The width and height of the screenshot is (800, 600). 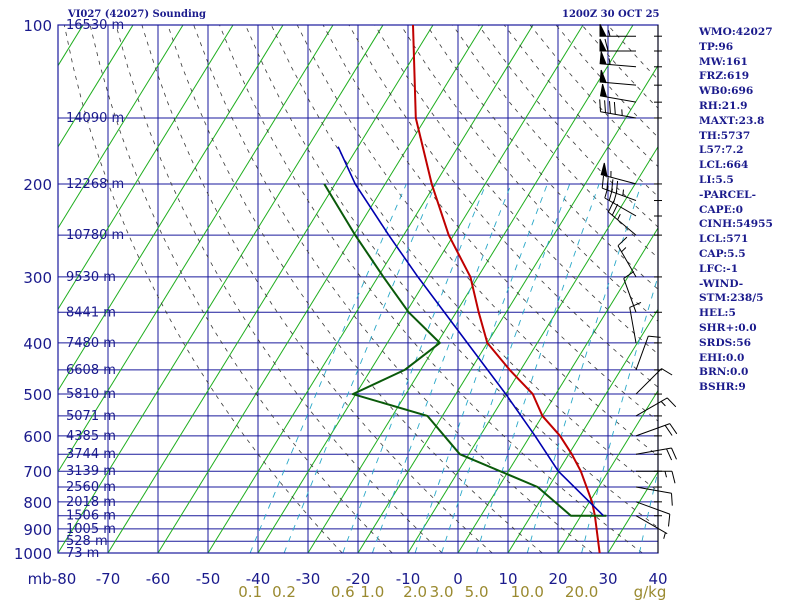 I want to click on index-value: FRZ:619, so click(x=724, y=76).